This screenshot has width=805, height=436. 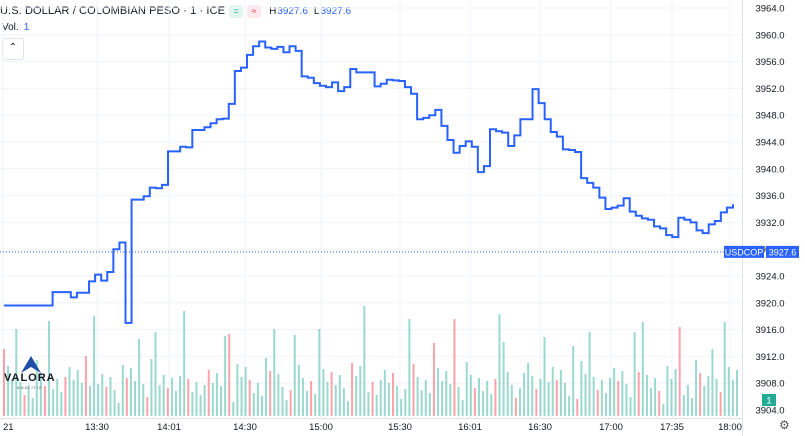 What do you see at coordinates (769, 89) in the screenshot?
I see `y-tick-label: 3952.0` at bounding box center [769, 89].